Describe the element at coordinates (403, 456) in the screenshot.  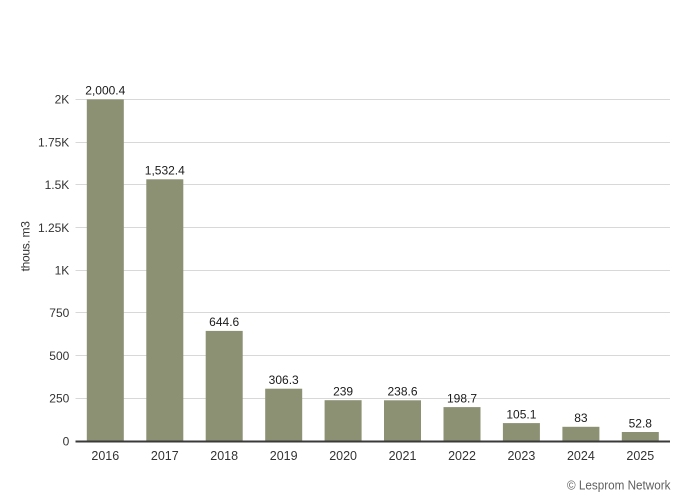
I see `svg-text: 2021` at that location.